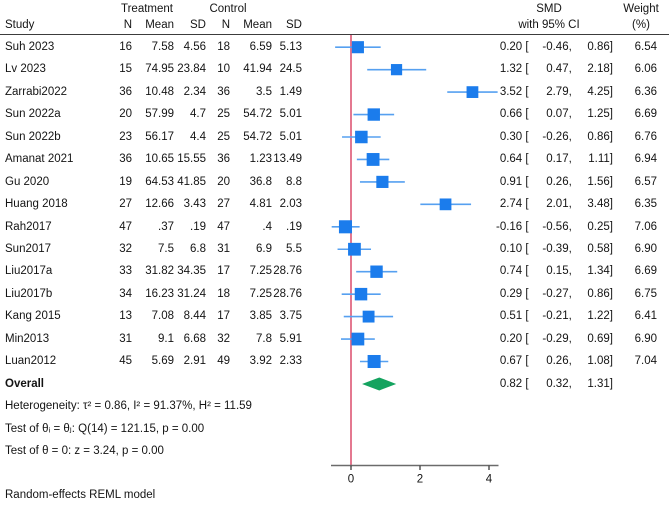  Describe the element at coordinates (223, 136) in the screenshot. I see `control-n: 25` at that location.